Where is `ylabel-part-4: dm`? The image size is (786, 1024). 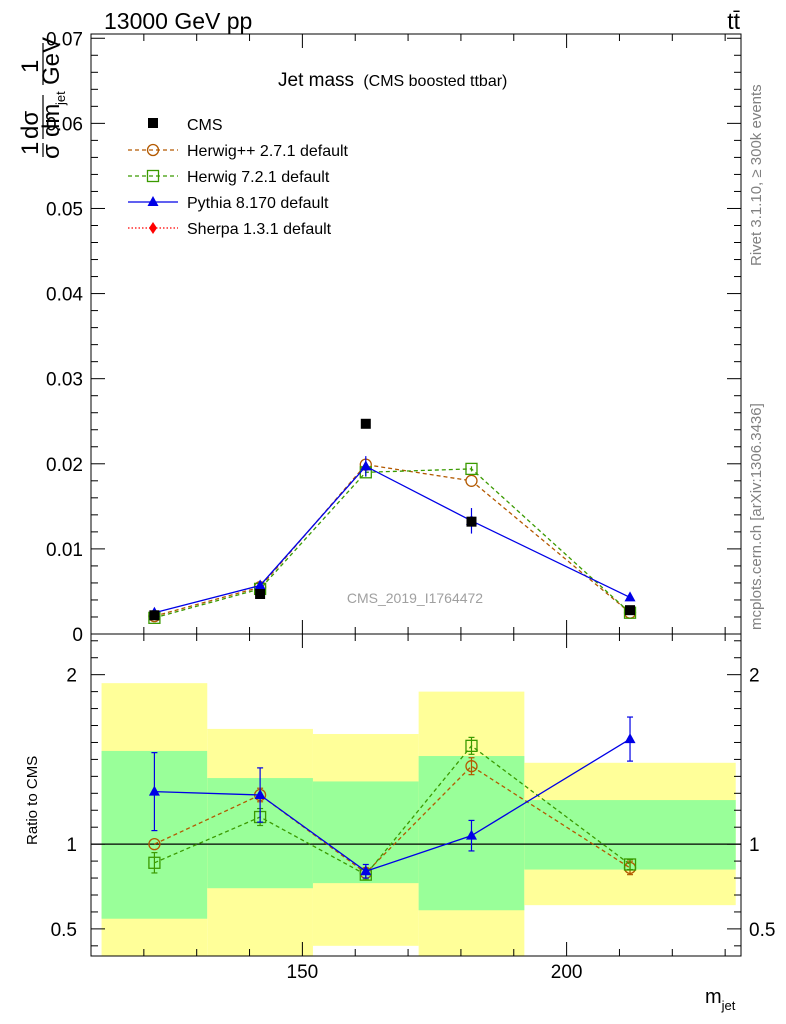
ylabel-part-4: dm is located at coordinates (51, 120).